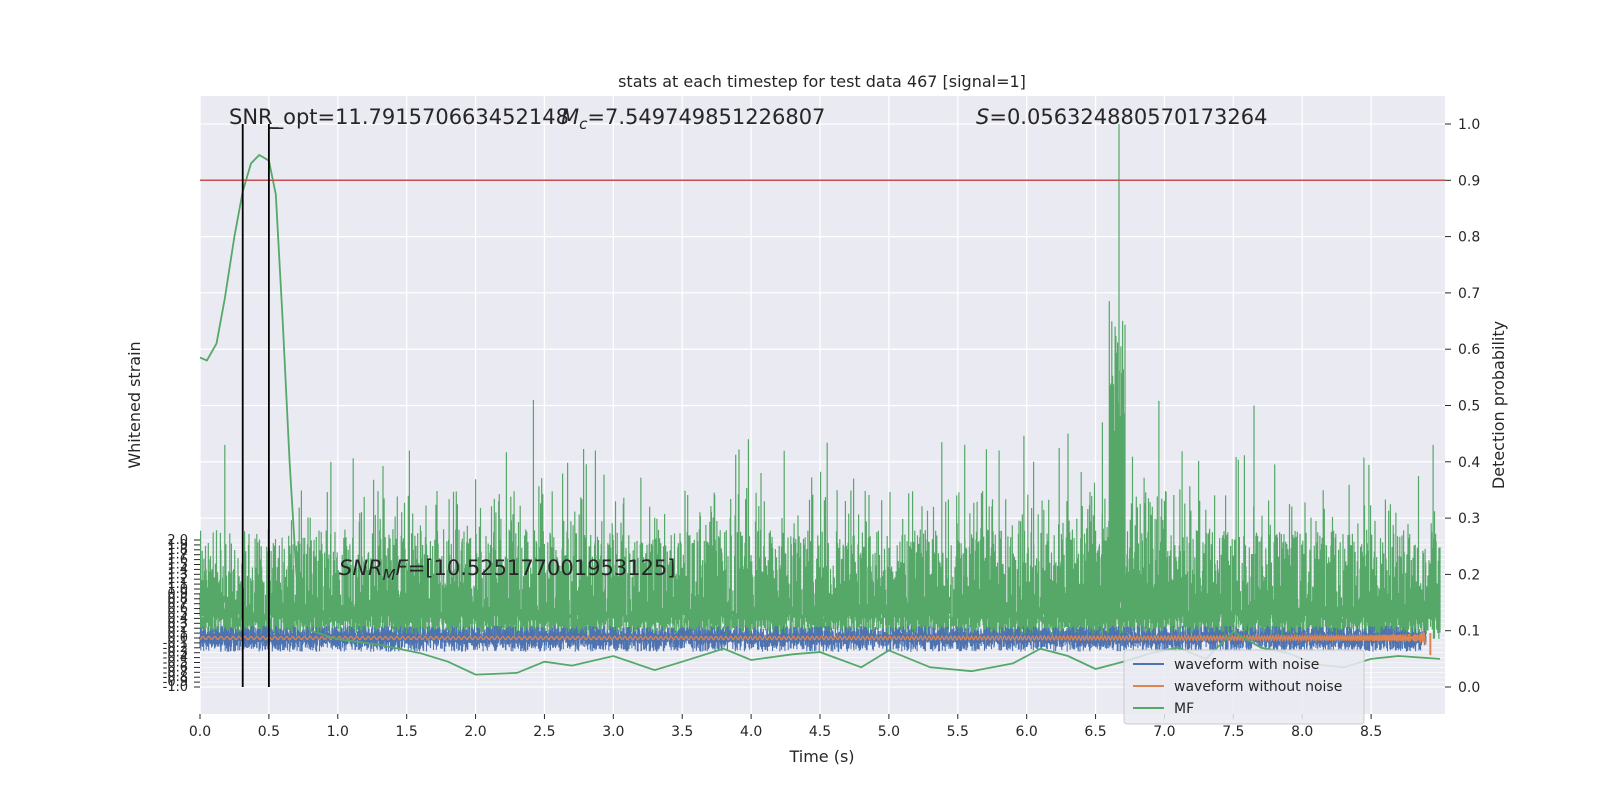 This screenshot has height=800, width=1600. I want to click on annotation-snr-mf: SNRMF=[10.525177001953125], so click(507, 570).